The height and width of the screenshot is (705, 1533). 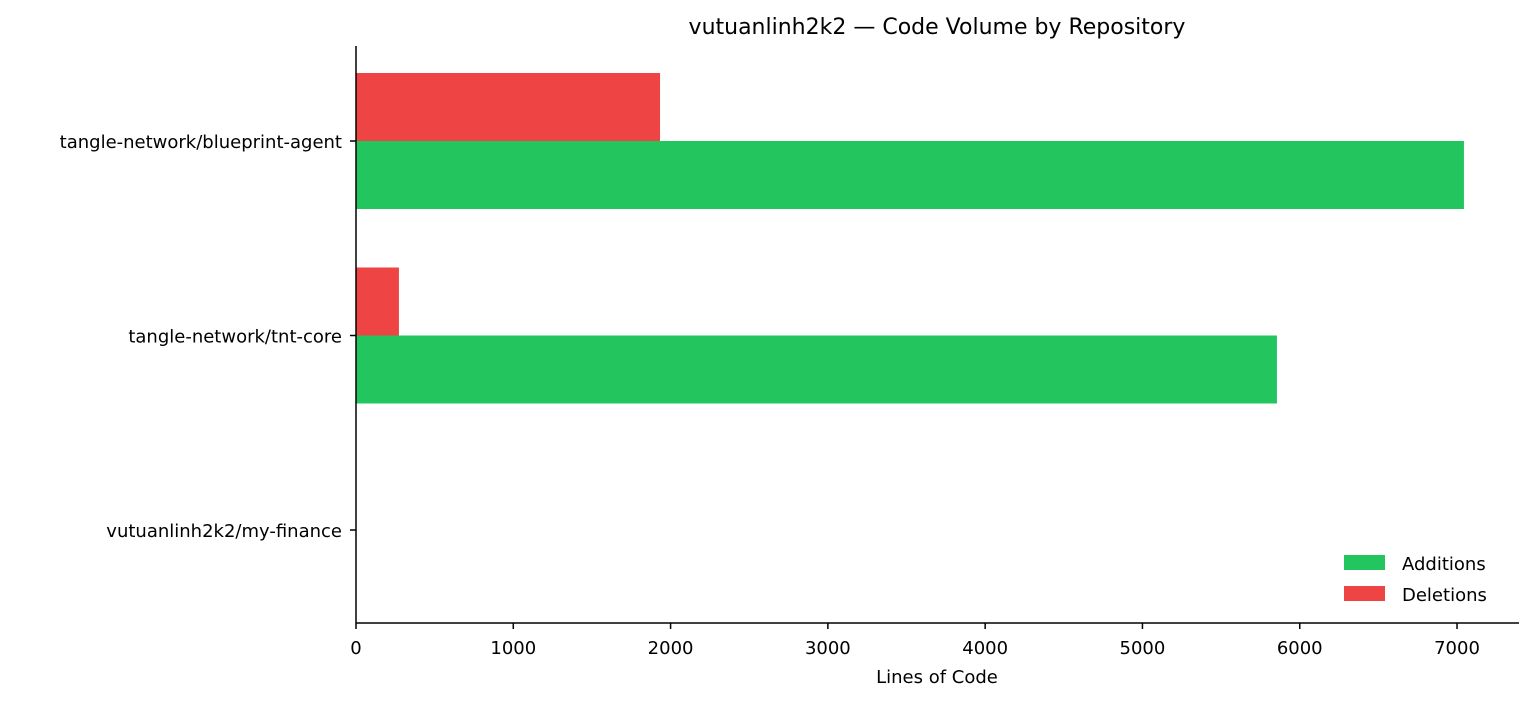 What do you see at coordinates (937, 677) in the screenshot?
I see `x-axis-label: Lines of Code` at bounding box center [937, 677].